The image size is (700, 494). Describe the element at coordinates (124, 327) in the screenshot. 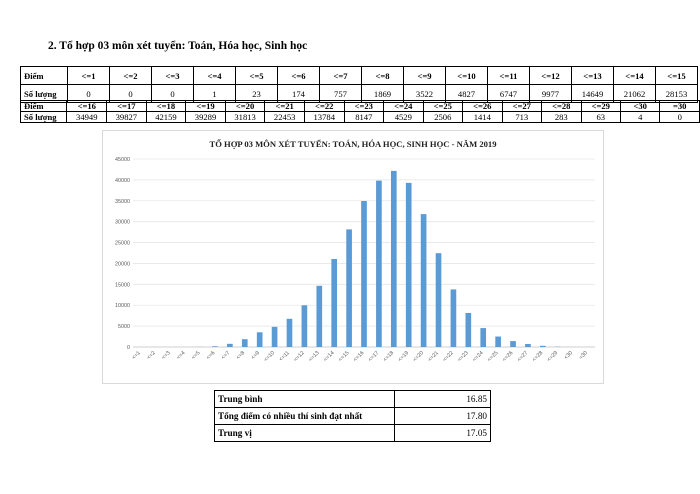

I see `y-tick-label: 5000` at that location.